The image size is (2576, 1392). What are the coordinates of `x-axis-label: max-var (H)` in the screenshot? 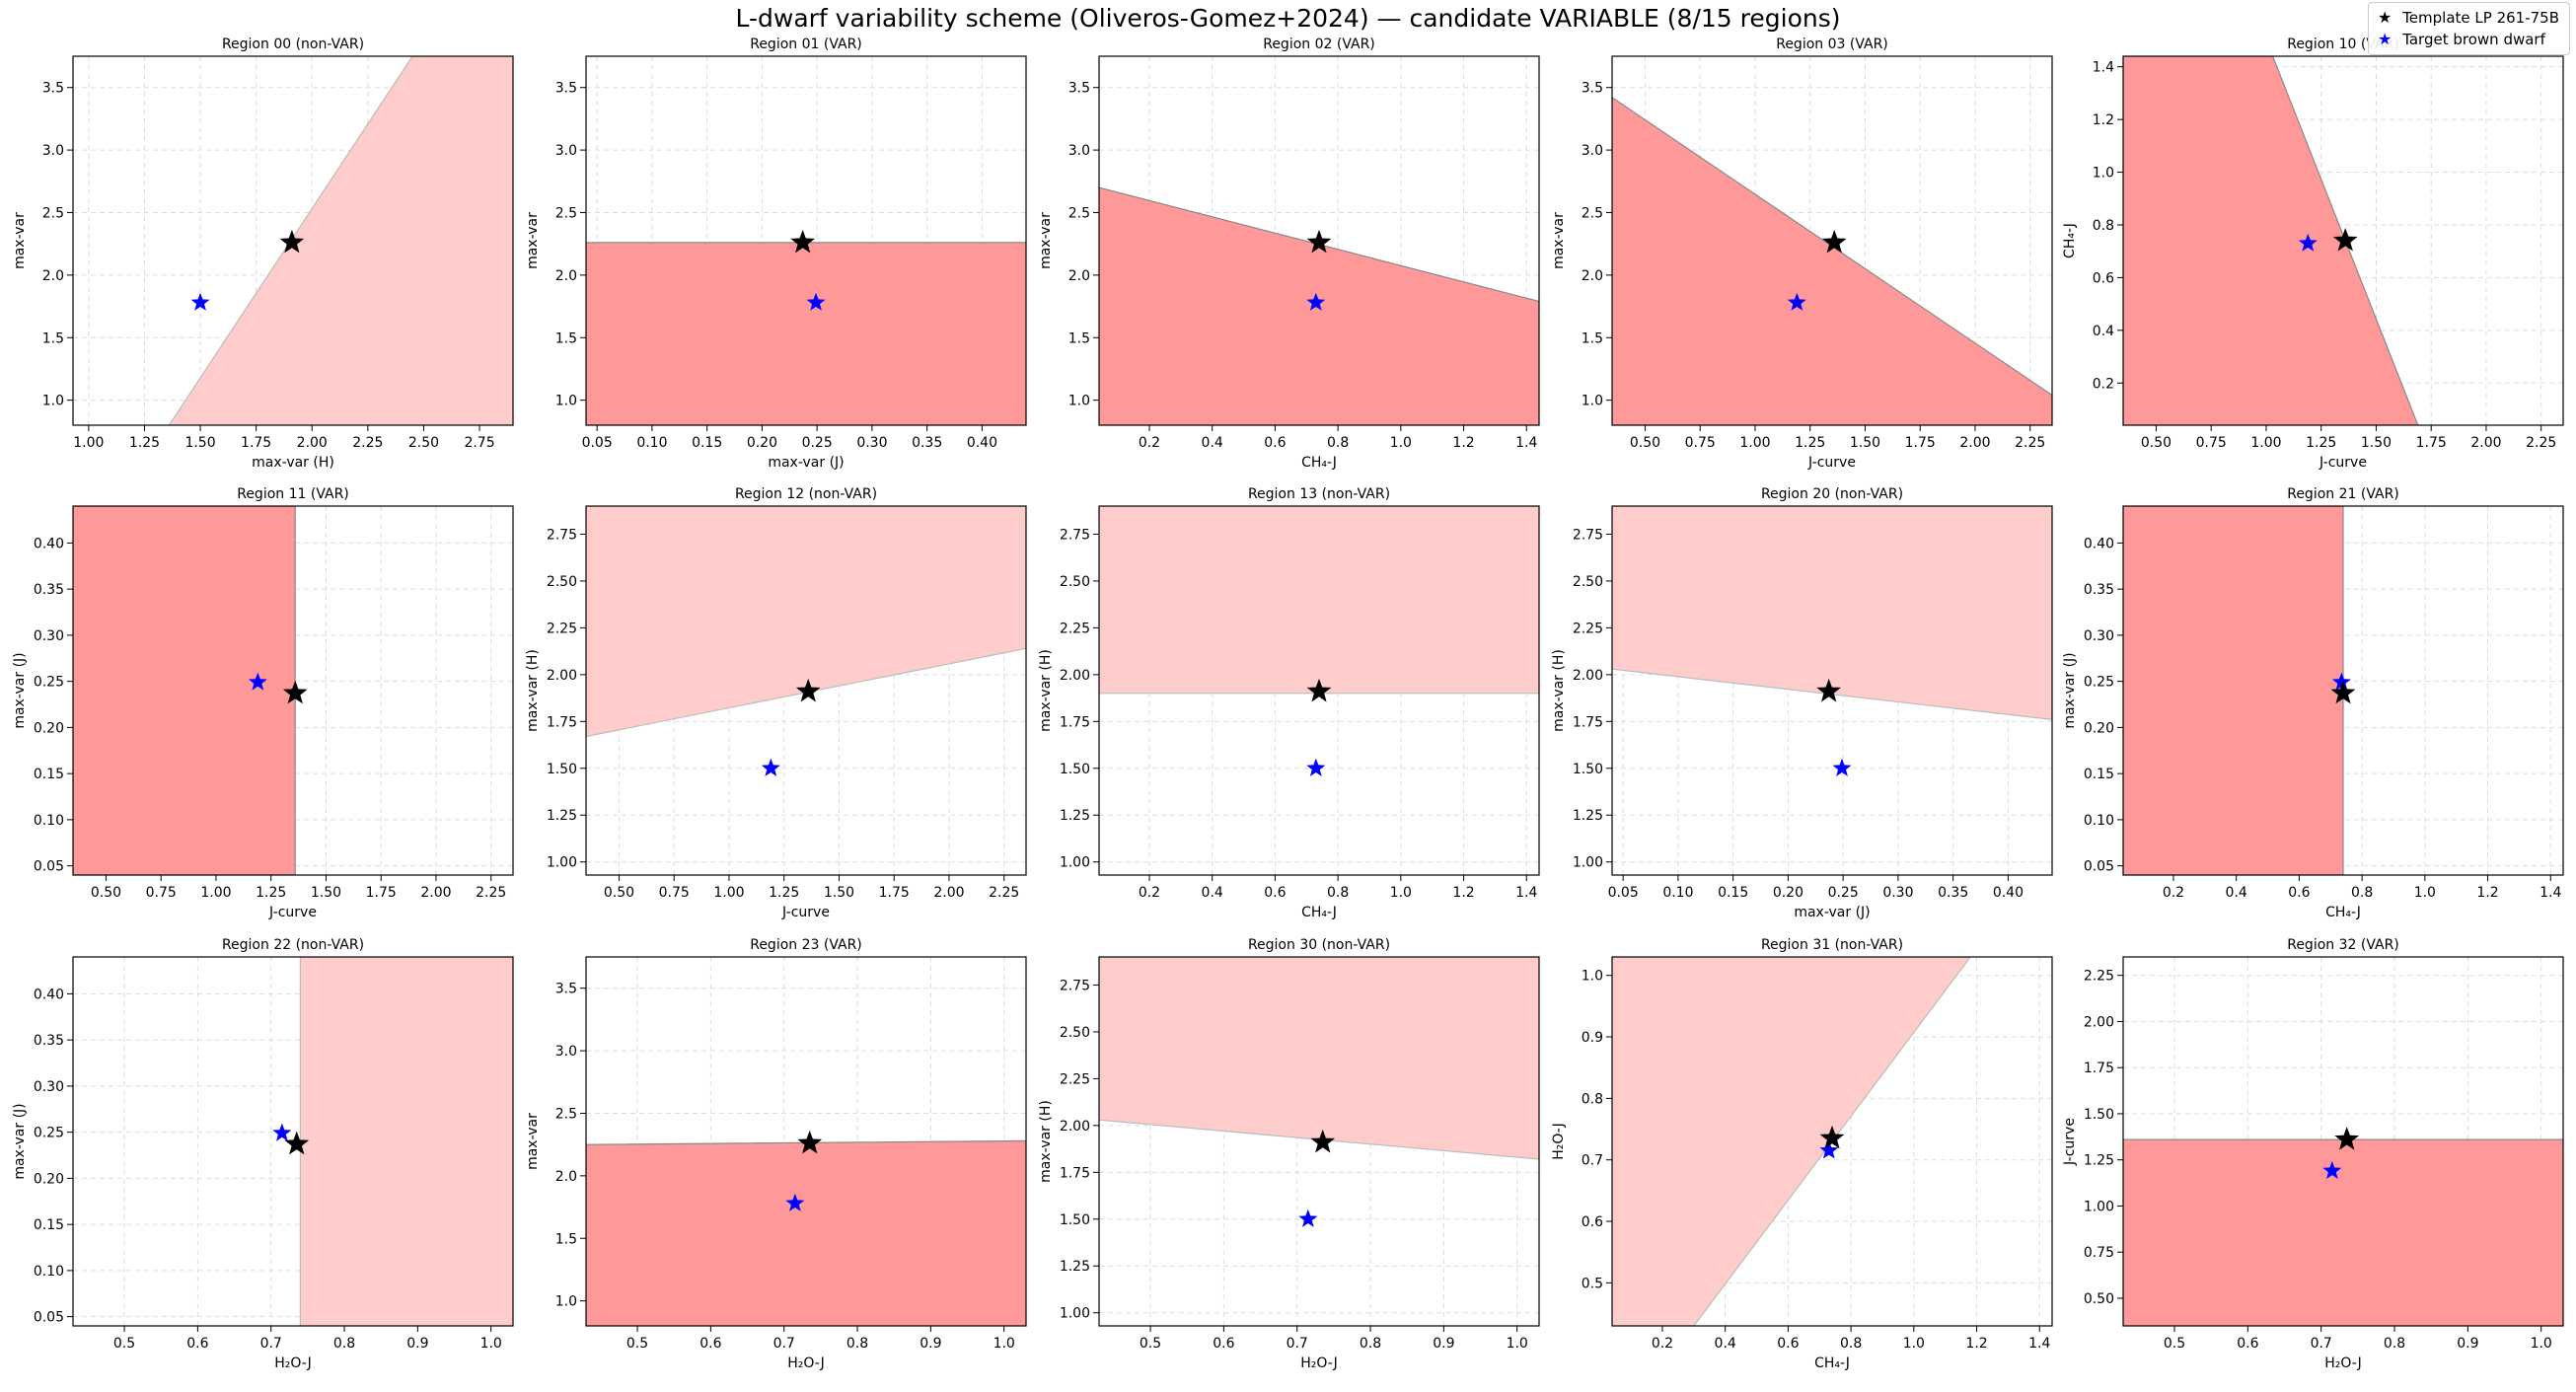 It's located at (293, 463).